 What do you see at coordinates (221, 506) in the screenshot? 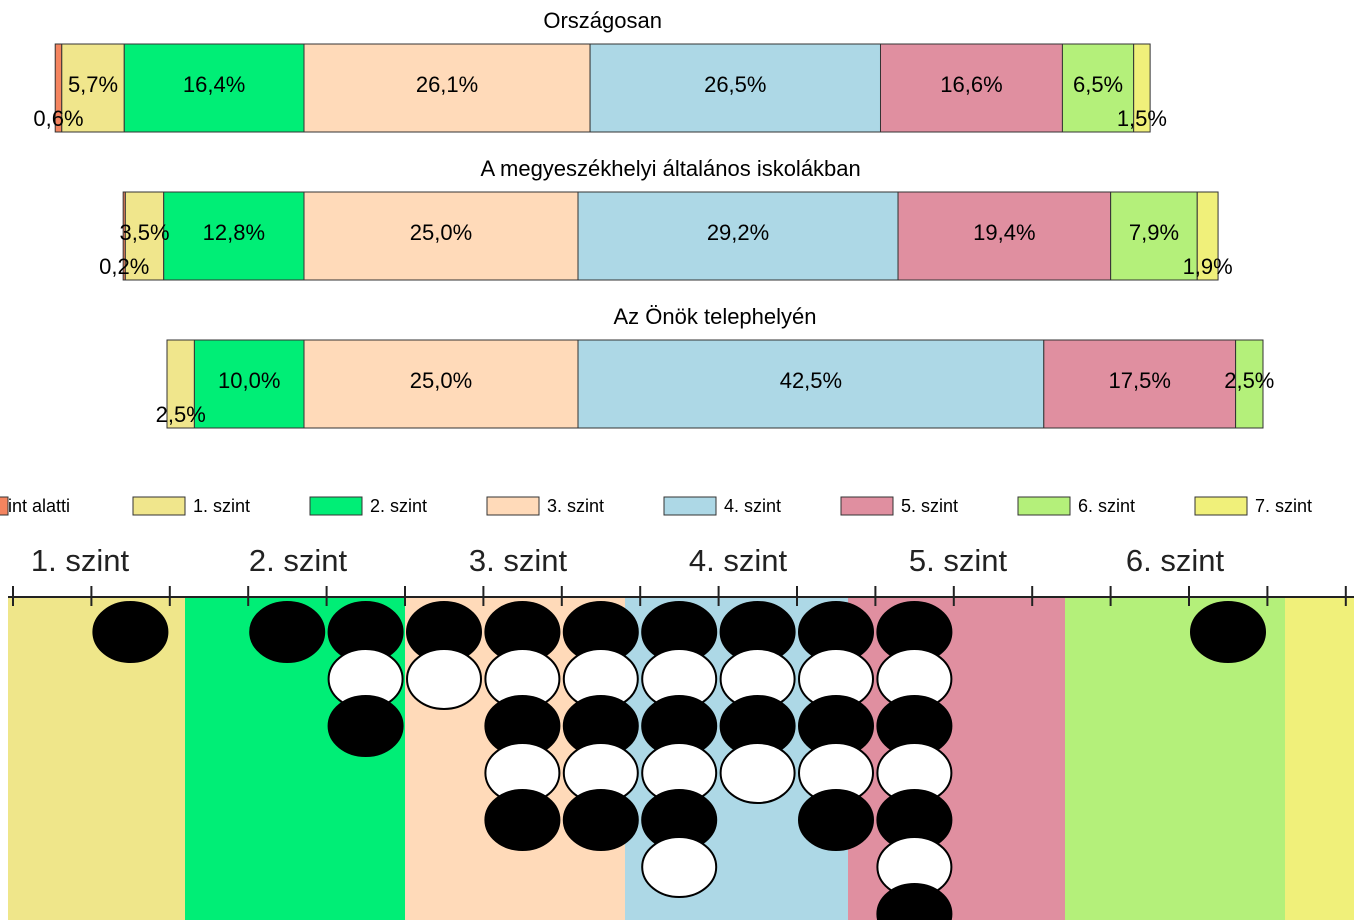
I see `legend-label: 1. szint` at bounding box center [221, 506].